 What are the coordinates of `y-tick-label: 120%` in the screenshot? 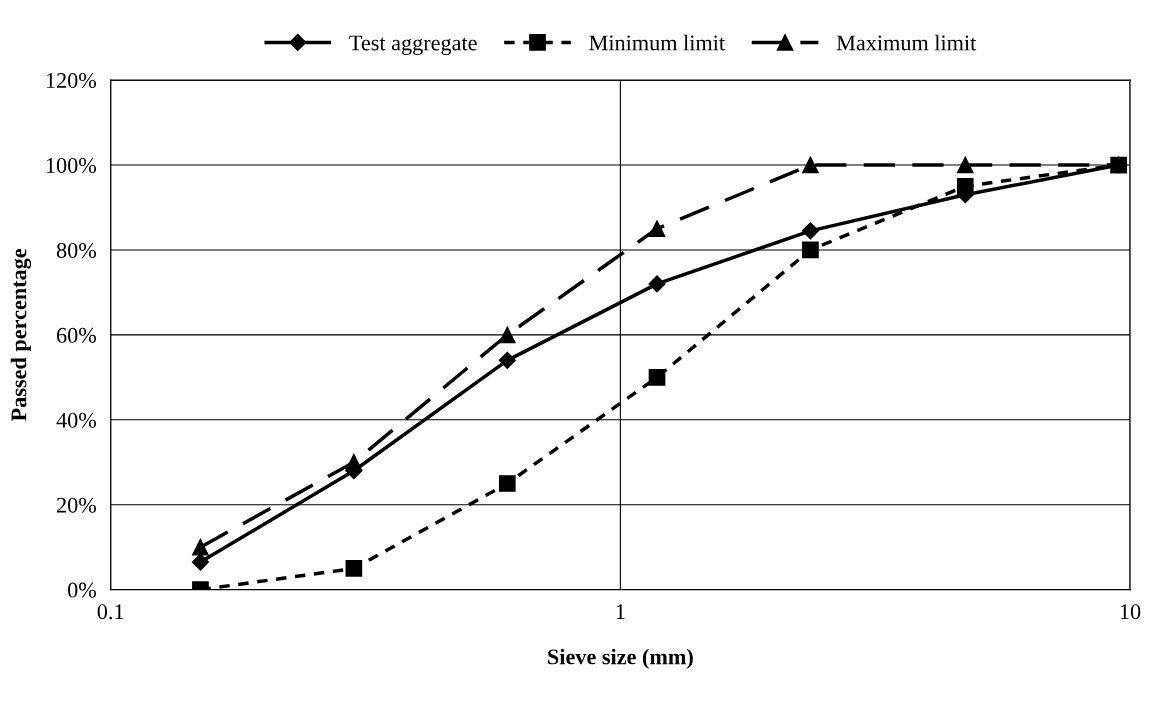 It's located at (71, 81).